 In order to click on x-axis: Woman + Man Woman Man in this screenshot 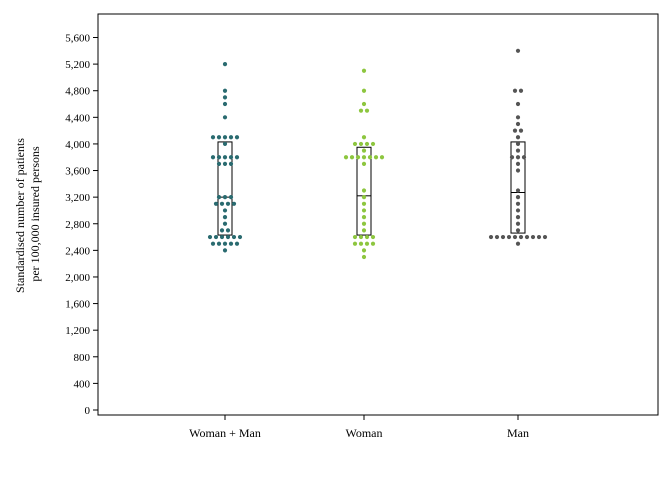, I will do `click(359, 427)`.